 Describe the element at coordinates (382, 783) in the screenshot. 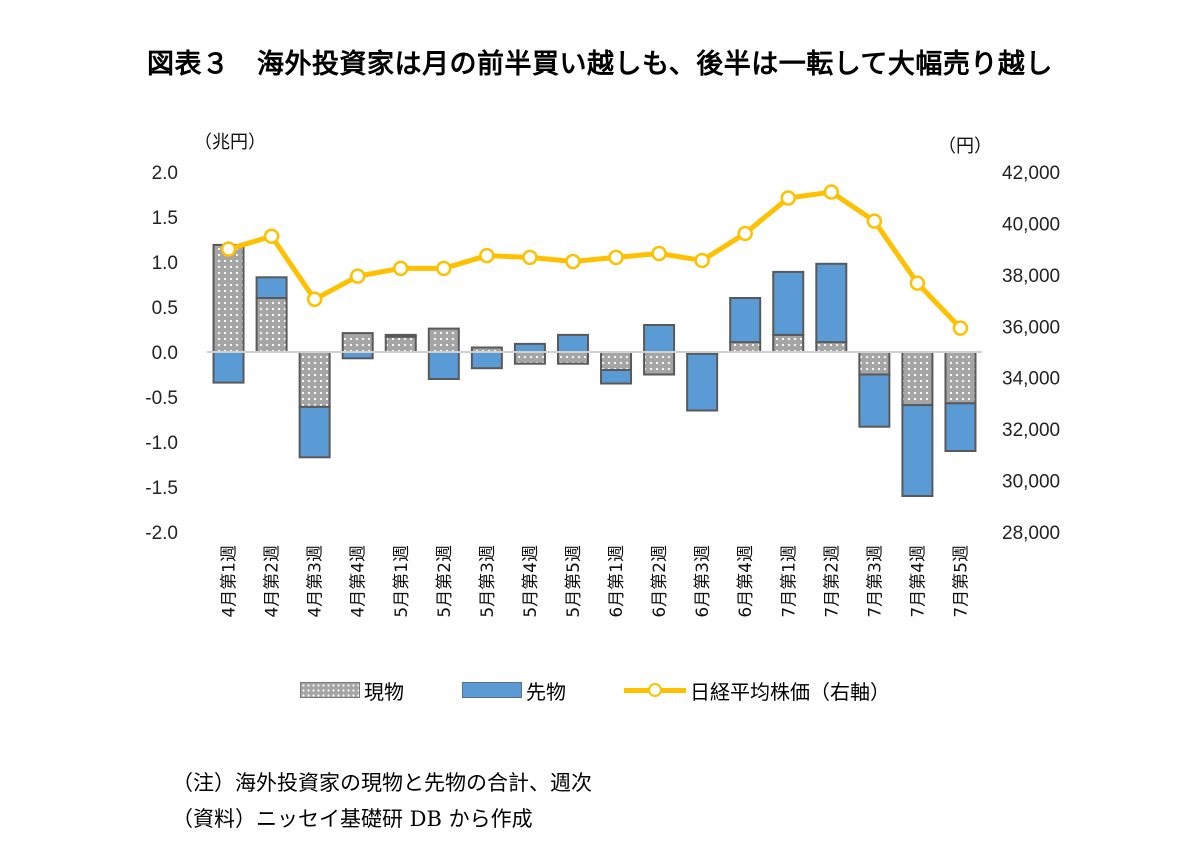

I see `note-text: （注）海外投資家の現物と先物の合計、週次` at that location.